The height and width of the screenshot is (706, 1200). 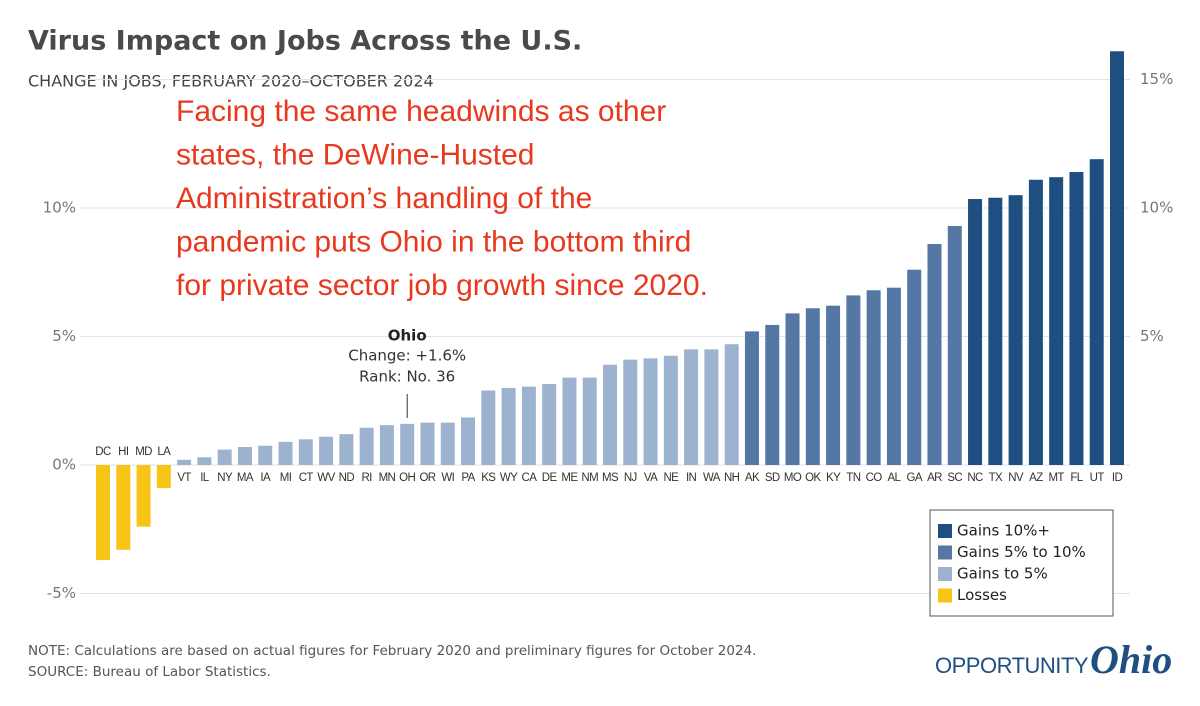 What do you see at coordinates (407, 478) in the screenshot?
I see `x-tick-label: OH` at bounding box center [407, 478].